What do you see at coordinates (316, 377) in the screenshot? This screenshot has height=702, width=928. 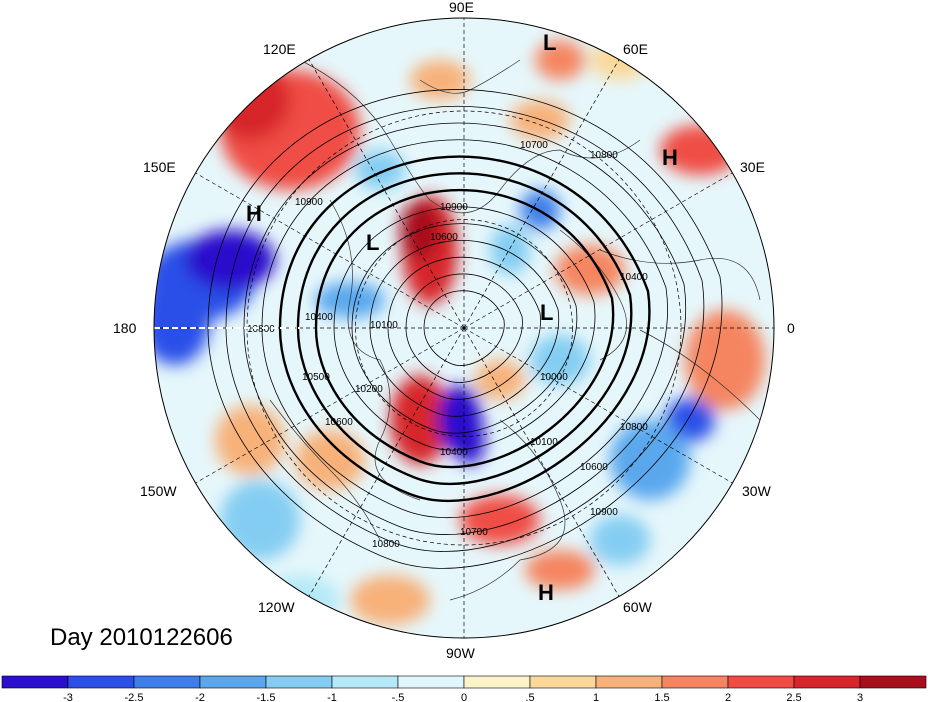 I see `contour-label: 10500` at bounding box center [316, 377].